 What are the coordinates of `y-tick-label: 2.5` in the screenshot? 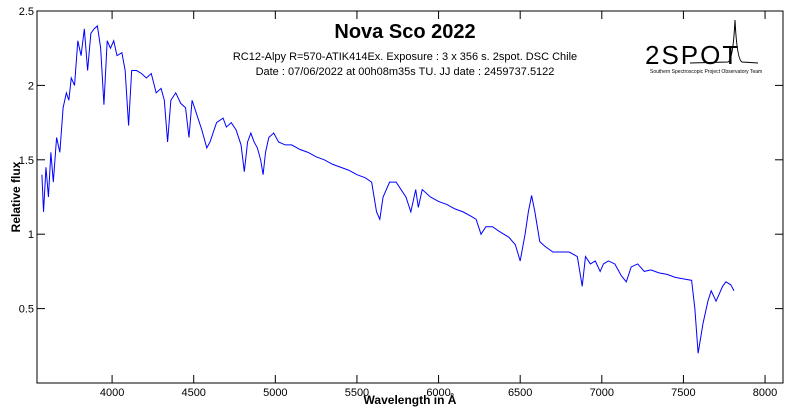 It's located at (26, 12).